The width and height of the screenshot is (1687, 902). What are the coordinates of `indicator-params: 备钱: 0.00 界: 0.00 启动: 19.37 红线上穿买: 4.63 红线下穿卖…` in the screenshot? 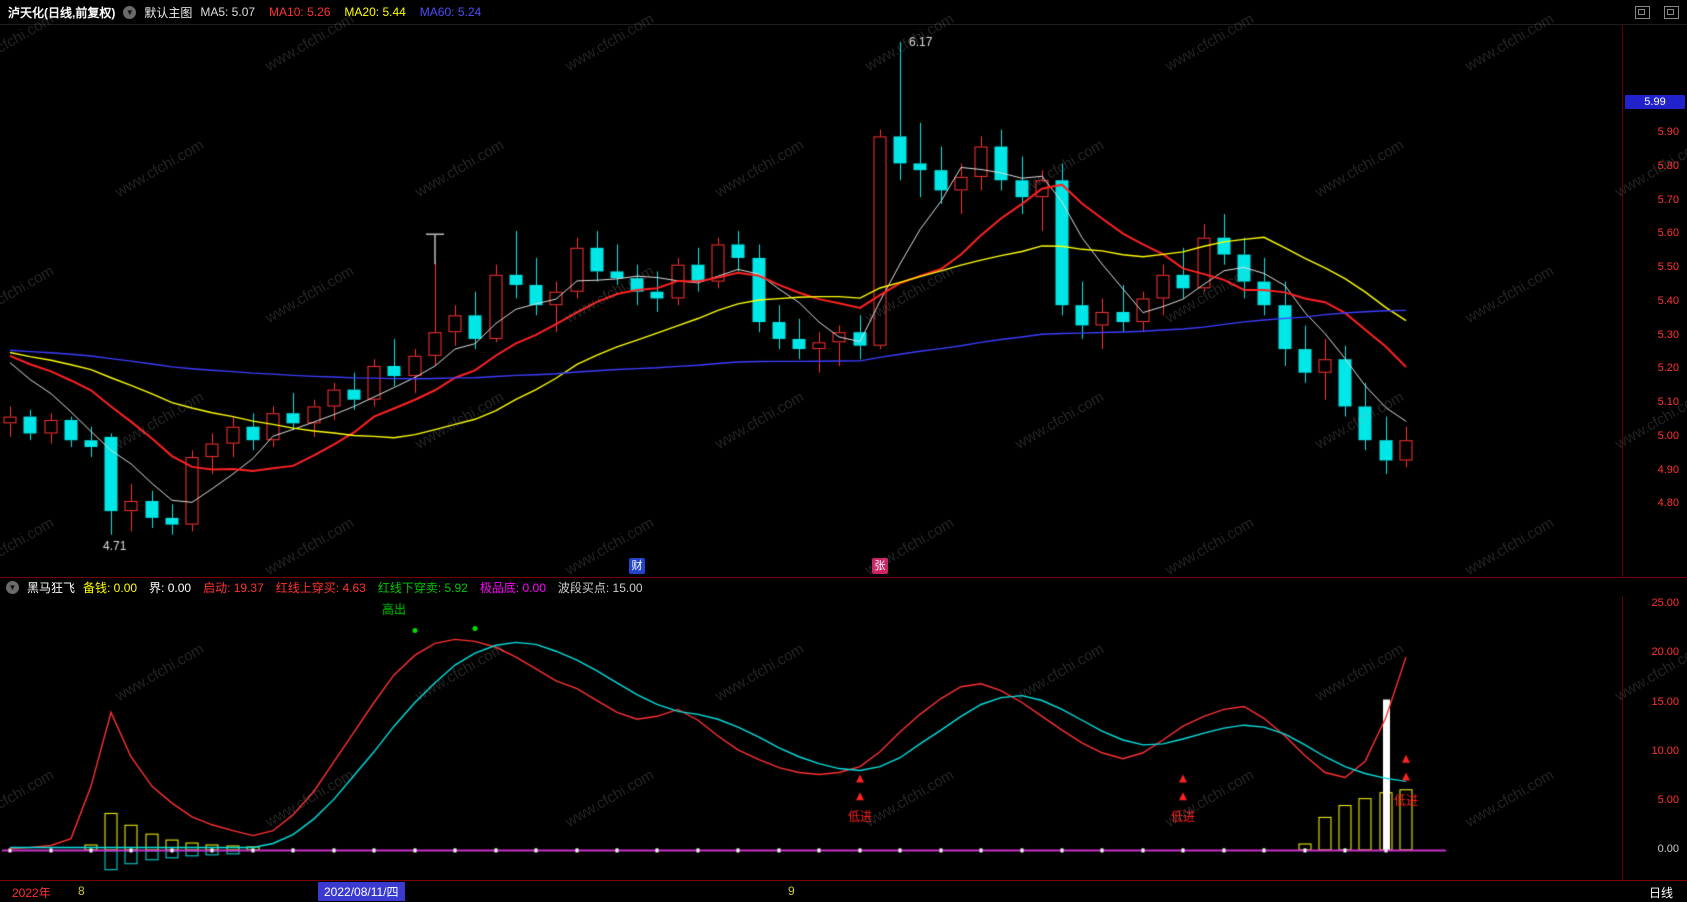 It's located at (369, 587).